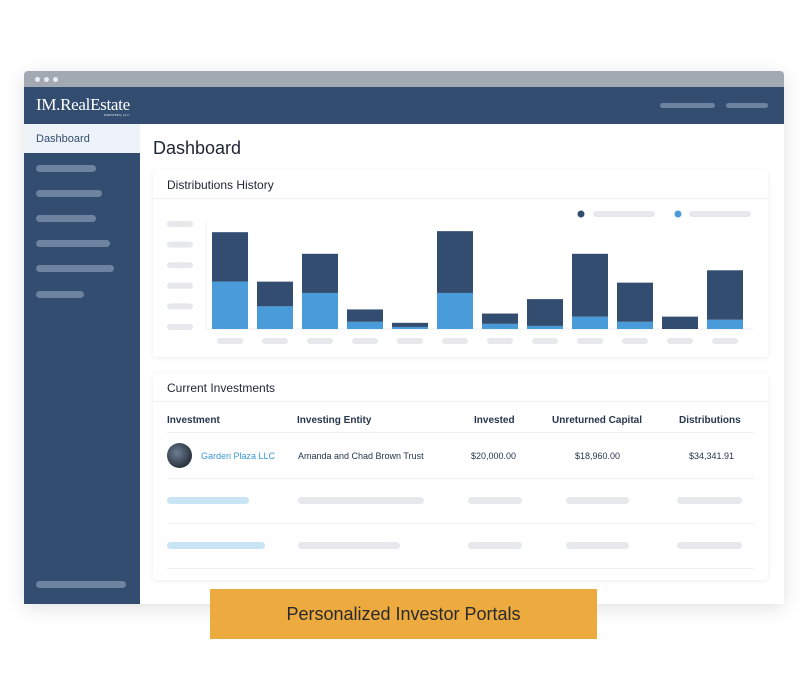  What do you see at coordinates (82, 138) in the screenshot?
I see `sidebar-item-dashboard: Dashboard` at bounding box center [82, 138].